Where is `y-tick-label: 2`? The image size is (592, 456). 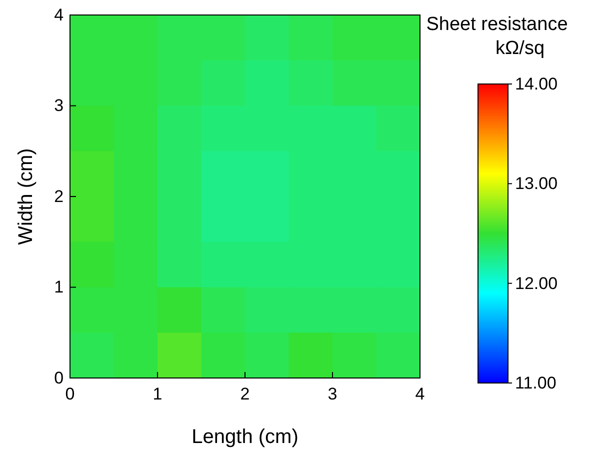
y-tick-label: 2 is located at coordinates (59, 196).